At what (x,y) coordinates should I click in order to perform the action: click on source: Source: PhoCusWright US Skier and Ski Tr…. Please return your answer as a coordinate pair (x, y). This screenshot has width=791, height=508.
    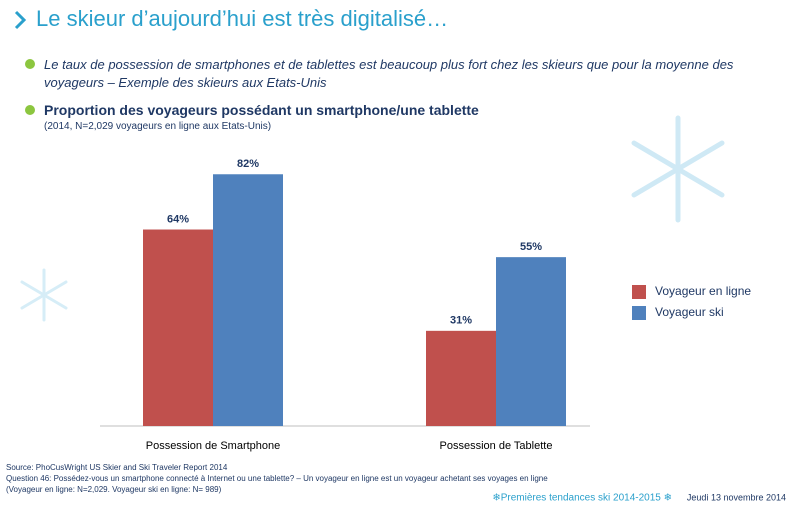
    Looking at the image, I should click on (117, 467).